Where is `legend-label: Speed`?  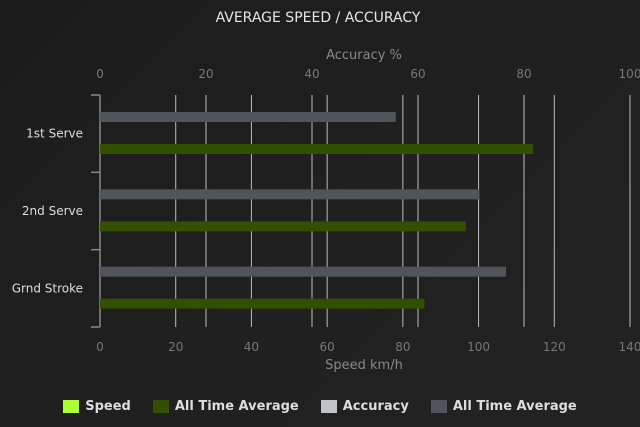 legend-label: Speed is located at coordinates (108, 406).